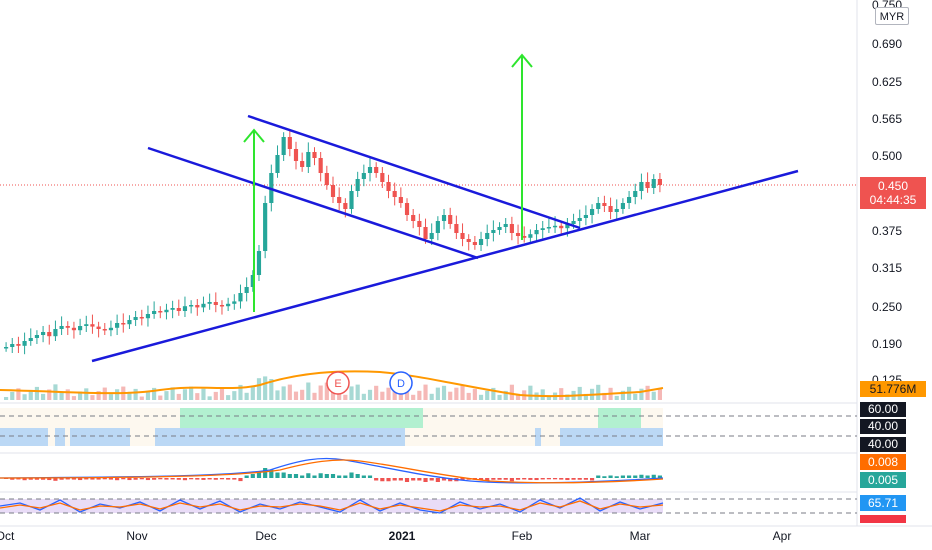 Image resolution: width=932 pixels, height=550 pixels. I want to click on dividend-marker: D, so click(401, 383).